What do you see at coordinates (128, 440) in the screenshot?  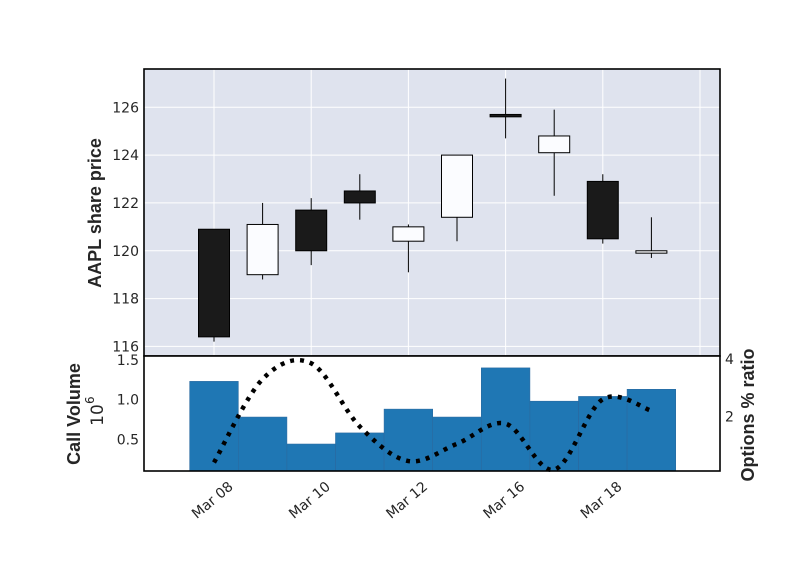 I see `volume-y-tick-label: 0.5` at bounding box center [128, 440].